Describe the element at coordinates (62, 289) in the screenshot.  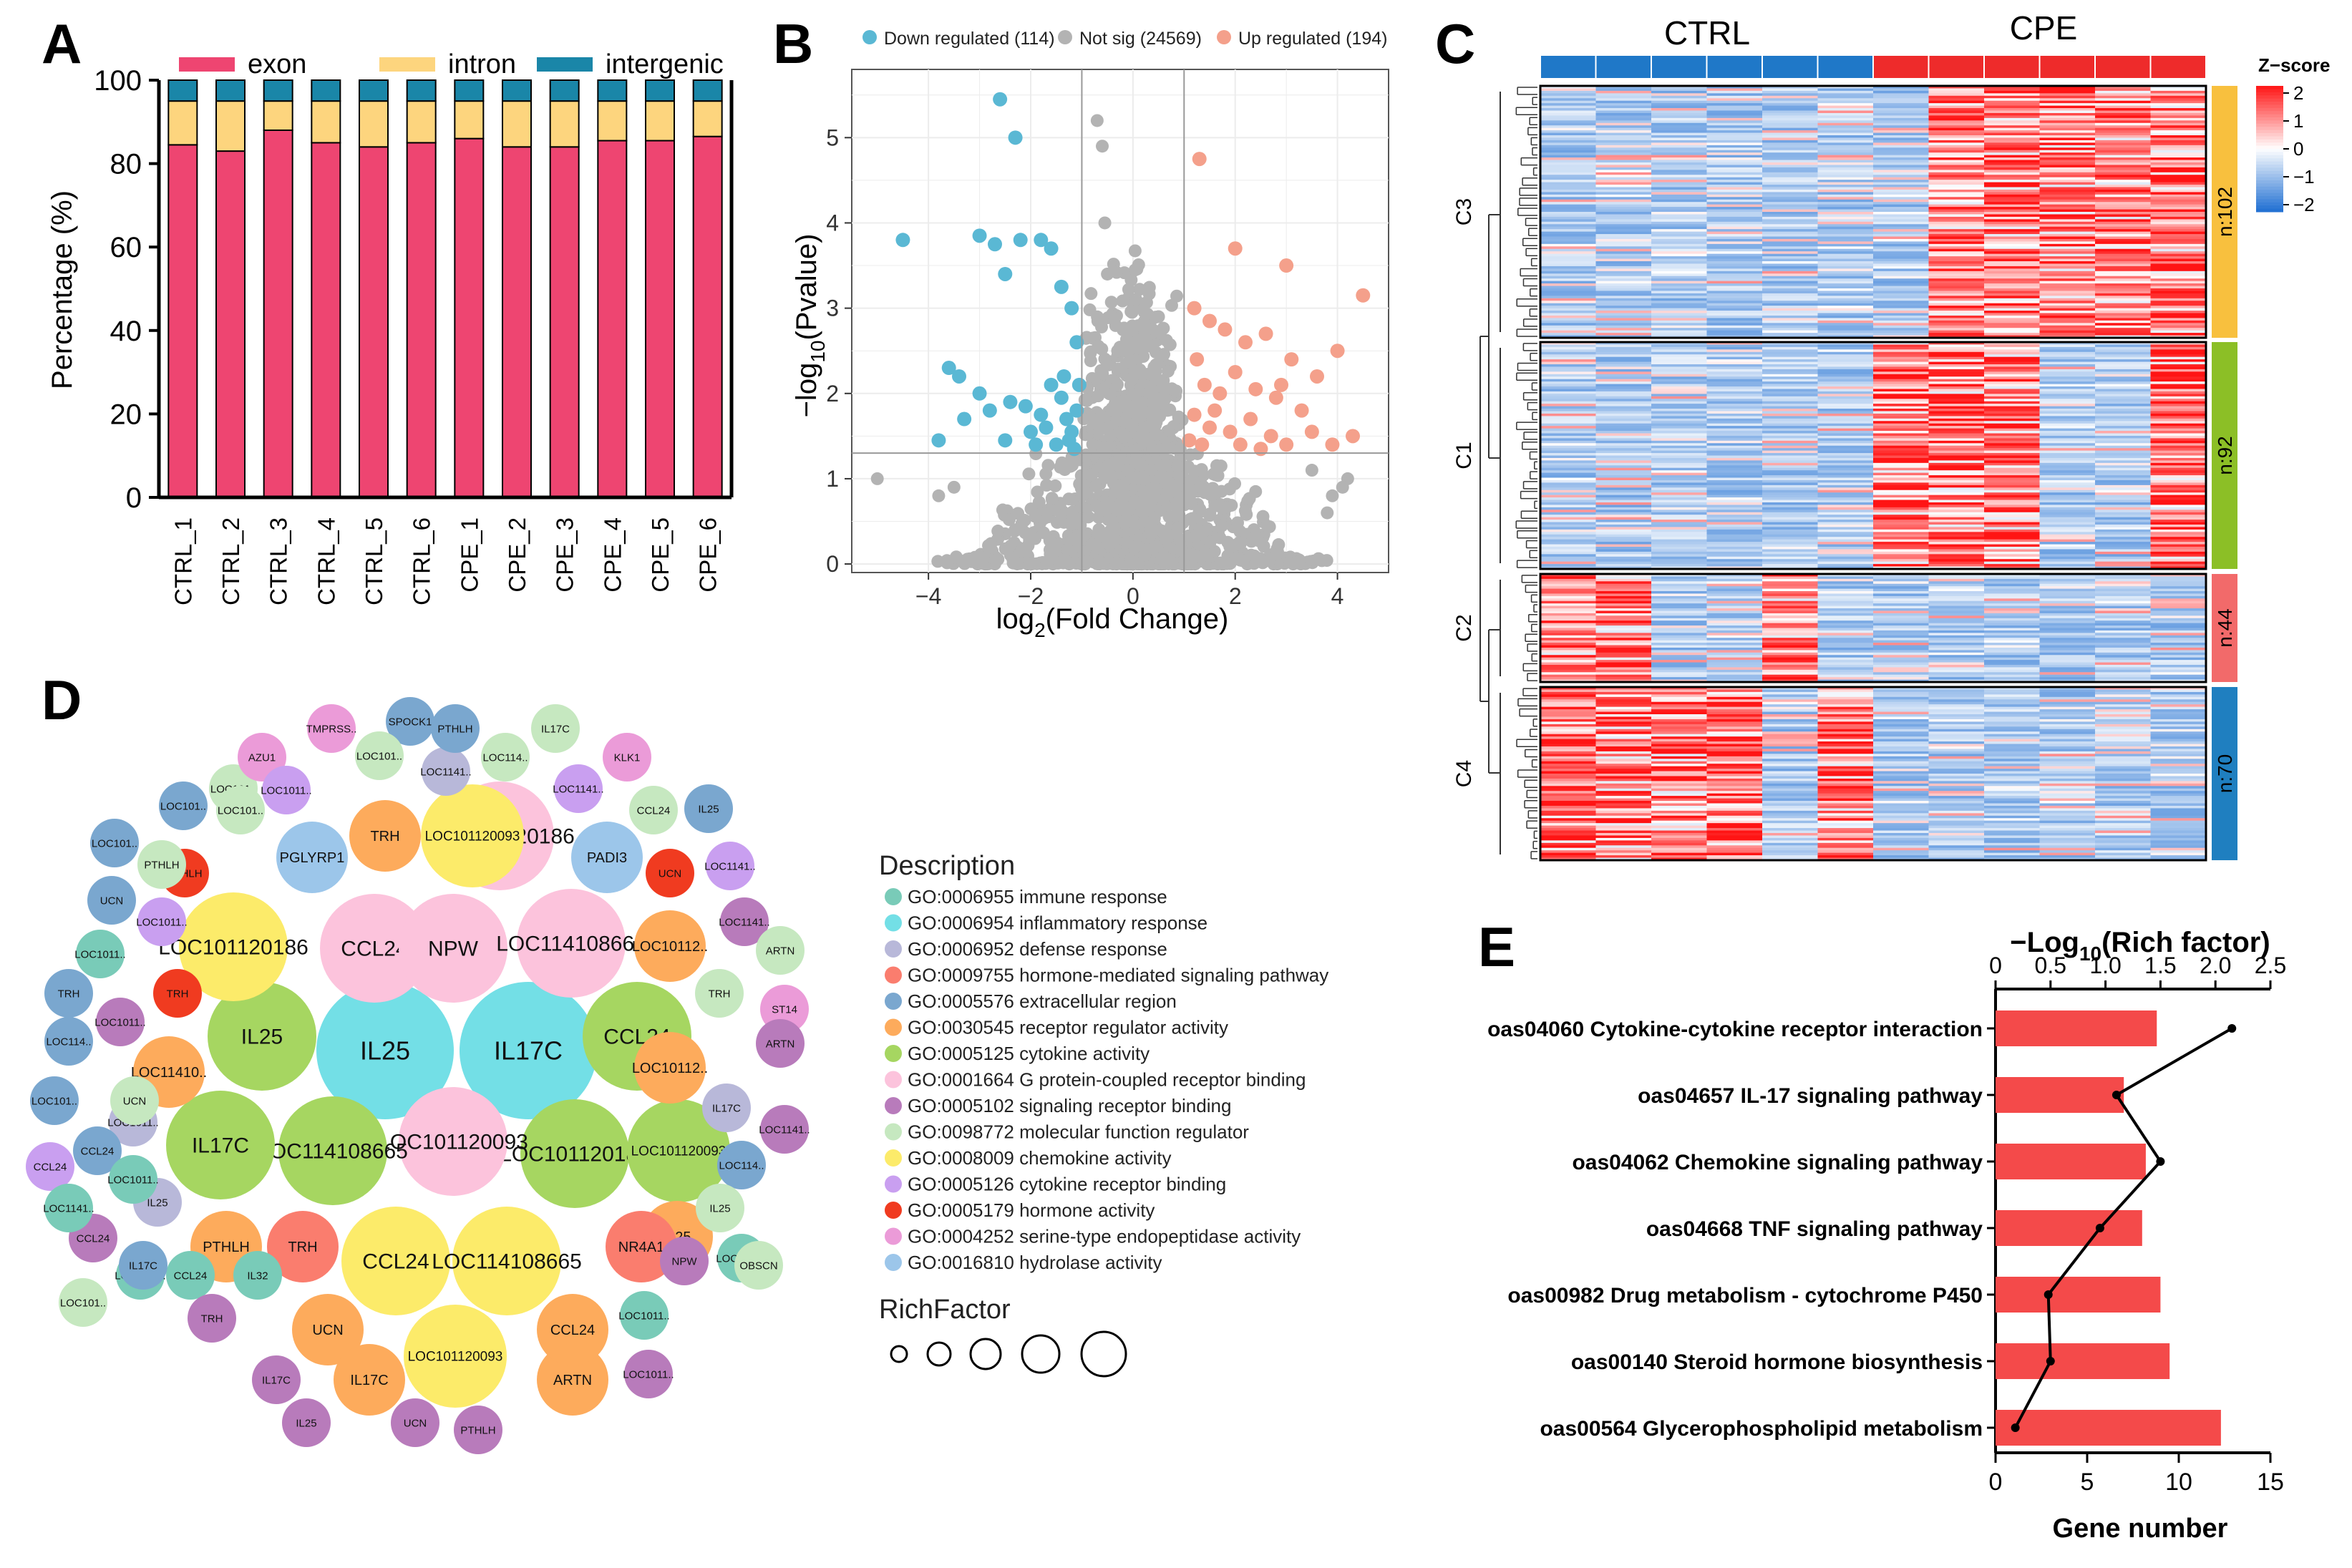
I see `panel-a-ylabel: Percentage (%)` at that location.